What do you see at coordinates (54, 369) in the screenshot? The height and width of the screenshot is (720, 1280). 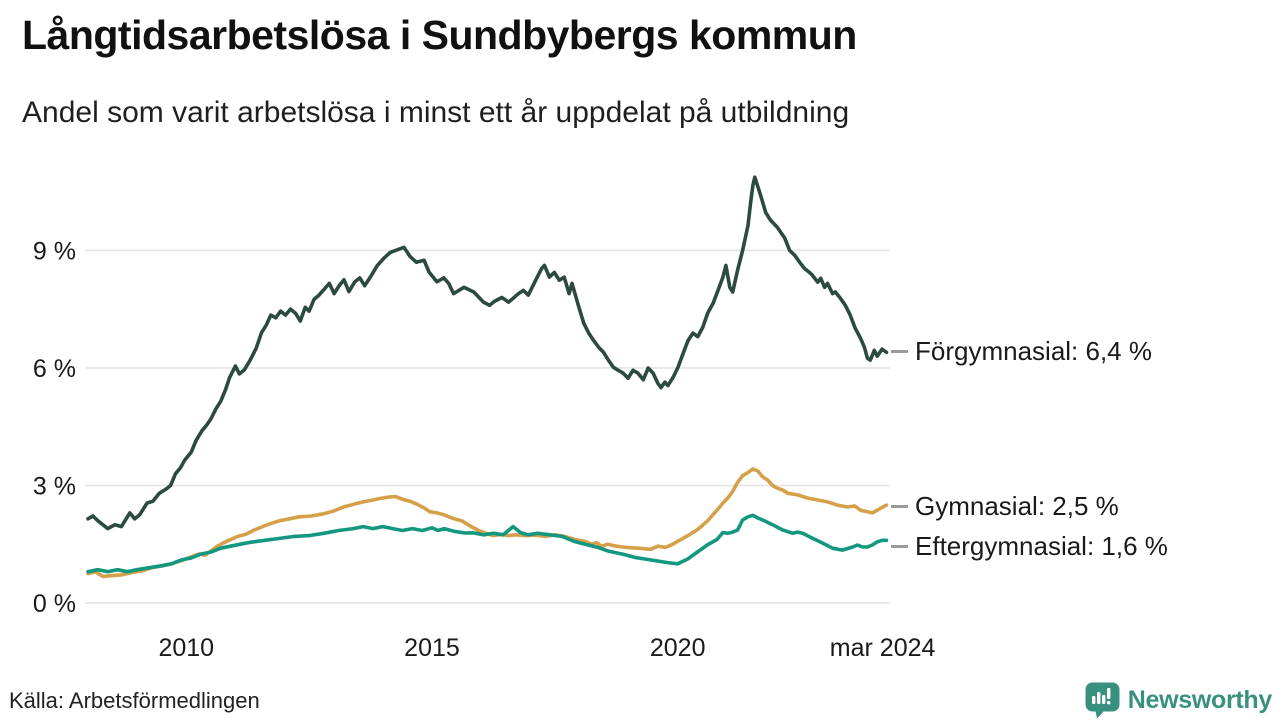 I see `y-tick-label: 6 %` at bounding box center [54, 369].